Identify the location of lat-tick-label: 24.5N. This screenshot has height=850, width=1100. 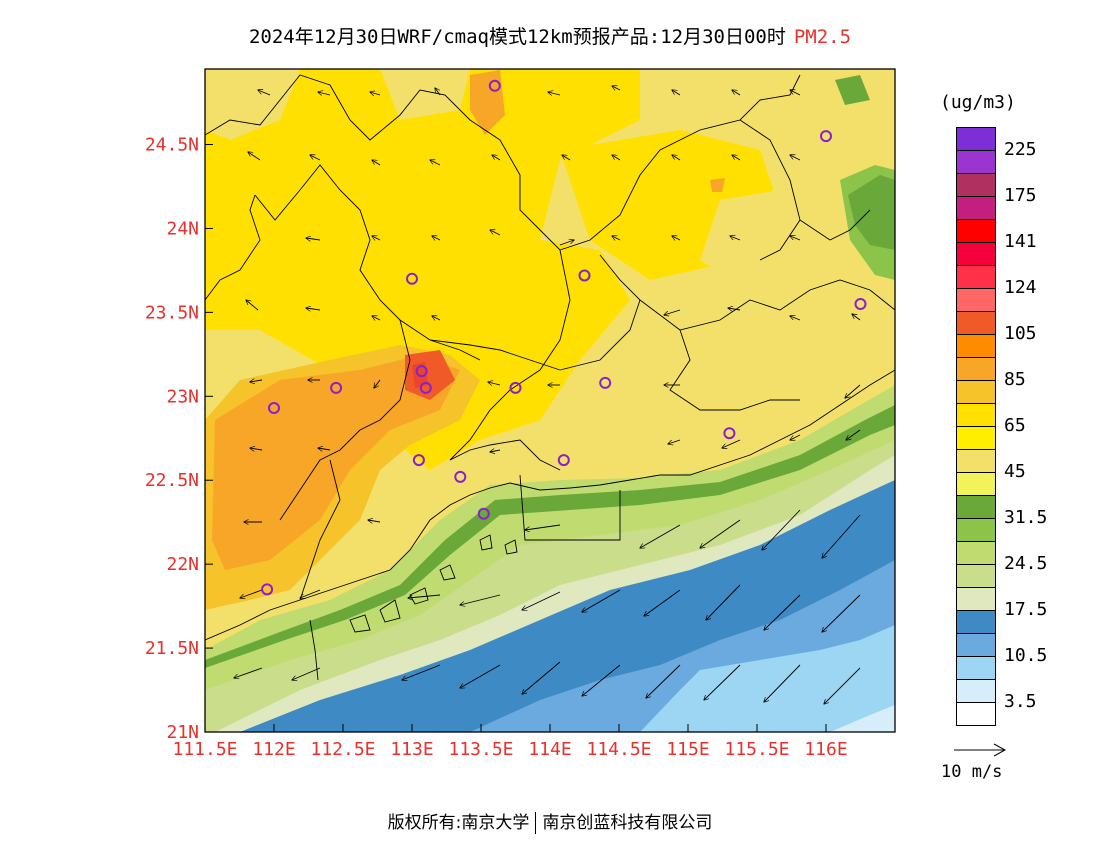
(172, 145).